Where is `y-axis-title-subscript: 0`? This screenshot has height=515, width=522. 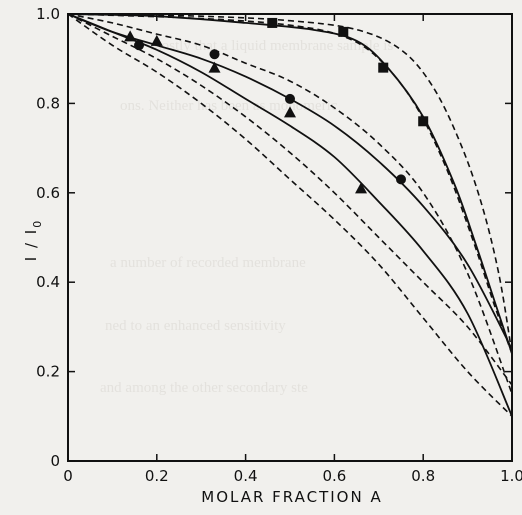
y-axis-title-subscript: 0 is located at coordinates (37, 223).